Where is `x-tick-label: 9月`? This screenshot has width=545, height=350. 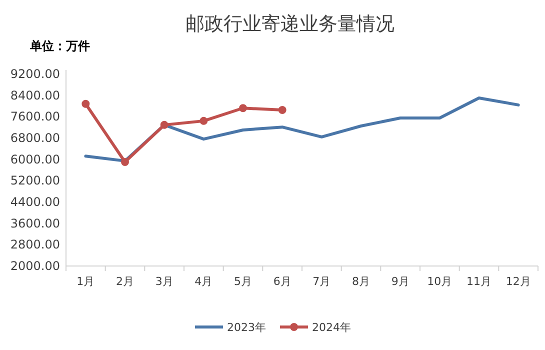 x-tick-label: 9月 is located at coordinates (400, 281).